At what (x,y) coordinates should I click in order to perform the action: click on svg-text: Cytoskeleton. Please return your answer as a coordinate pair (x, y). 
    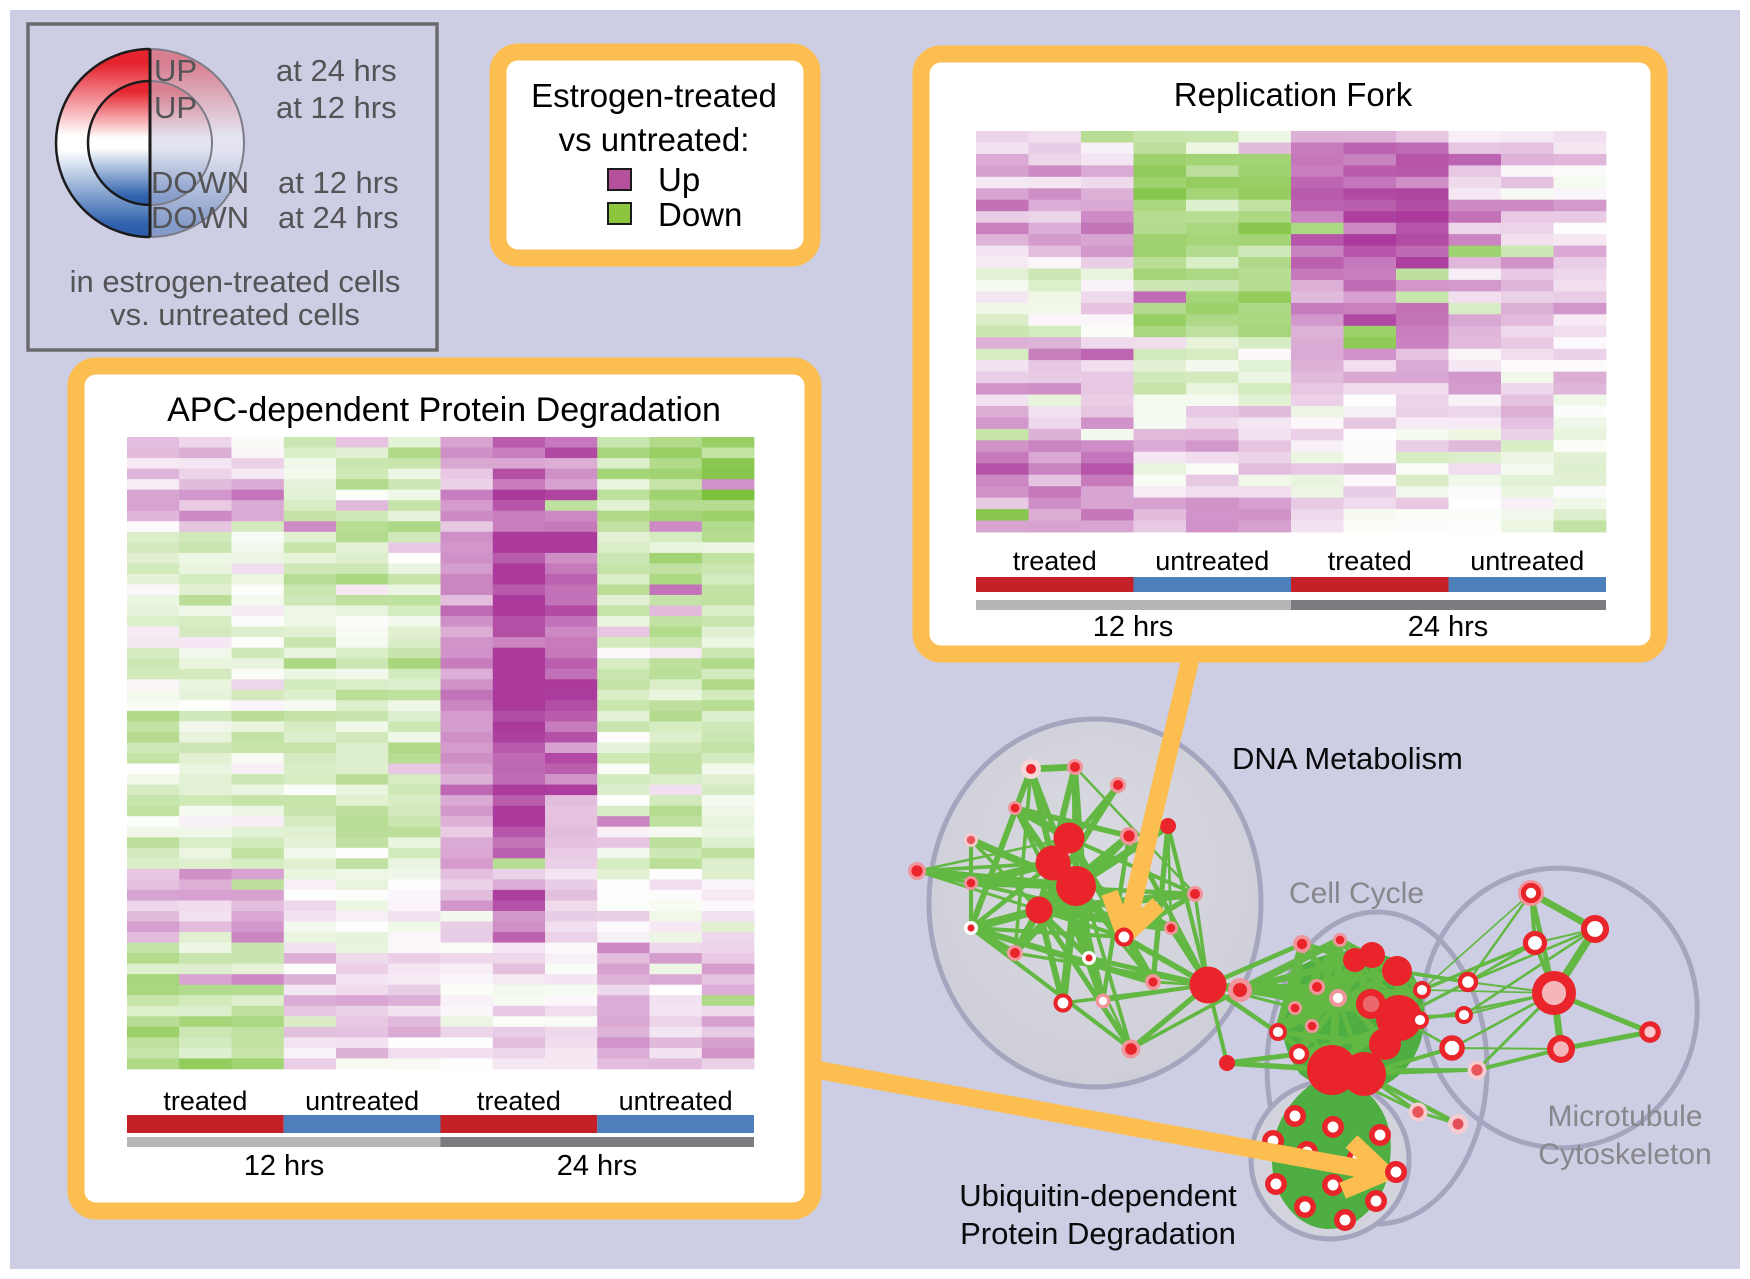
    Looking at the image, I should click on (1624, 1154).